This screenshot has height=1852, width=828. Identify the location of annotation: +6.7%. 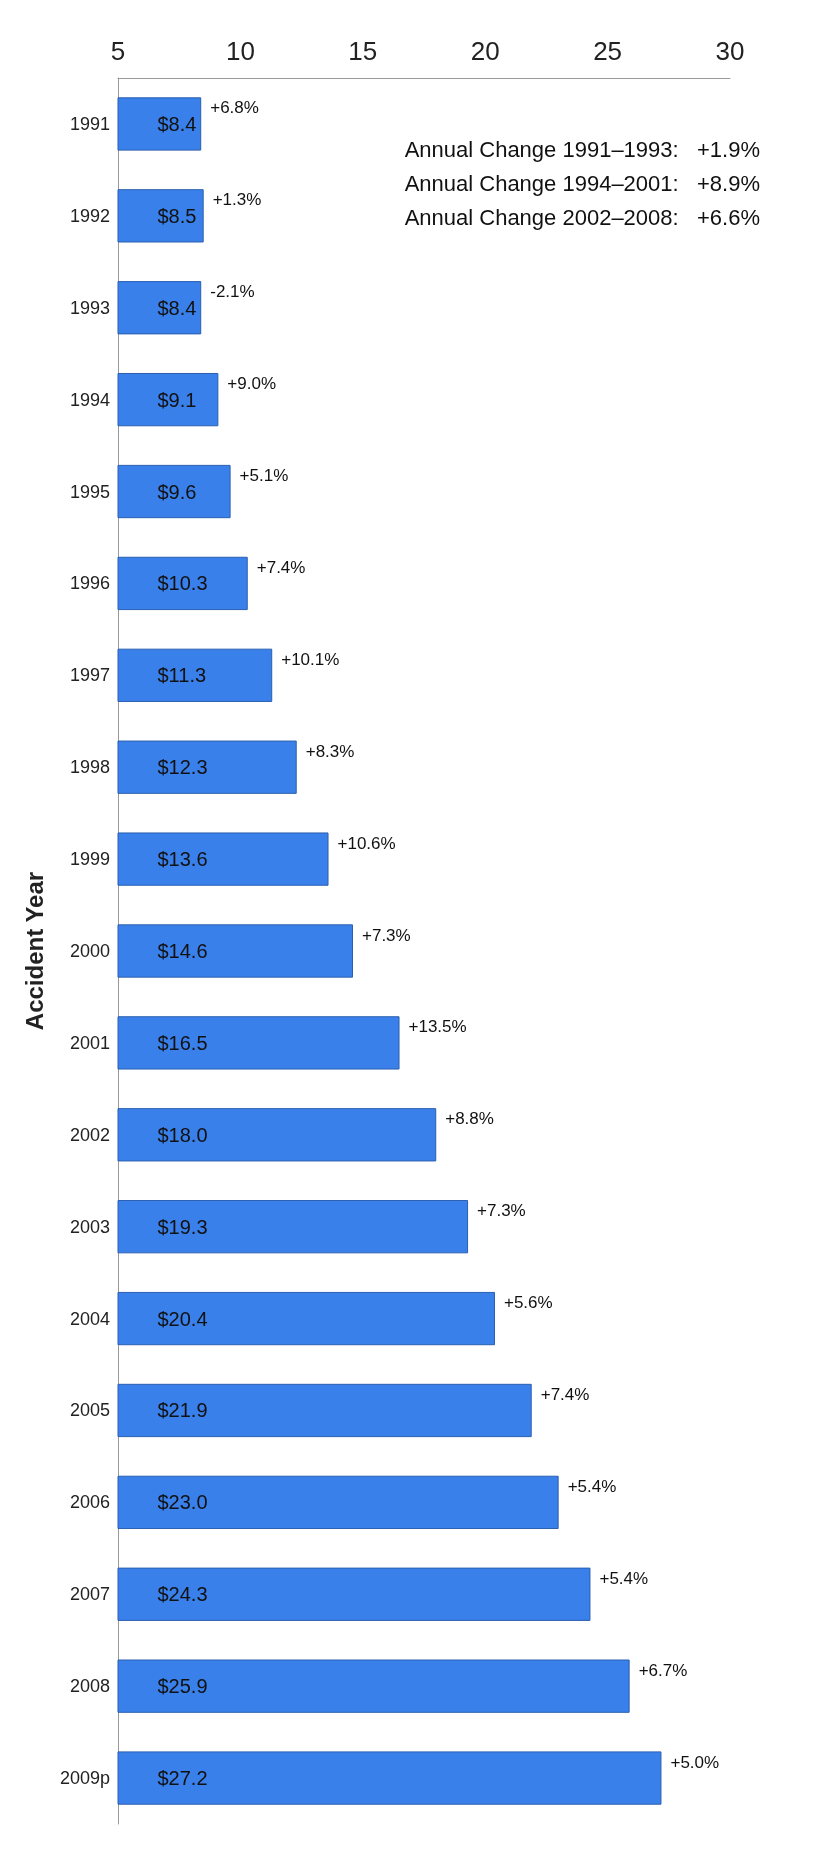
(663, 1670).